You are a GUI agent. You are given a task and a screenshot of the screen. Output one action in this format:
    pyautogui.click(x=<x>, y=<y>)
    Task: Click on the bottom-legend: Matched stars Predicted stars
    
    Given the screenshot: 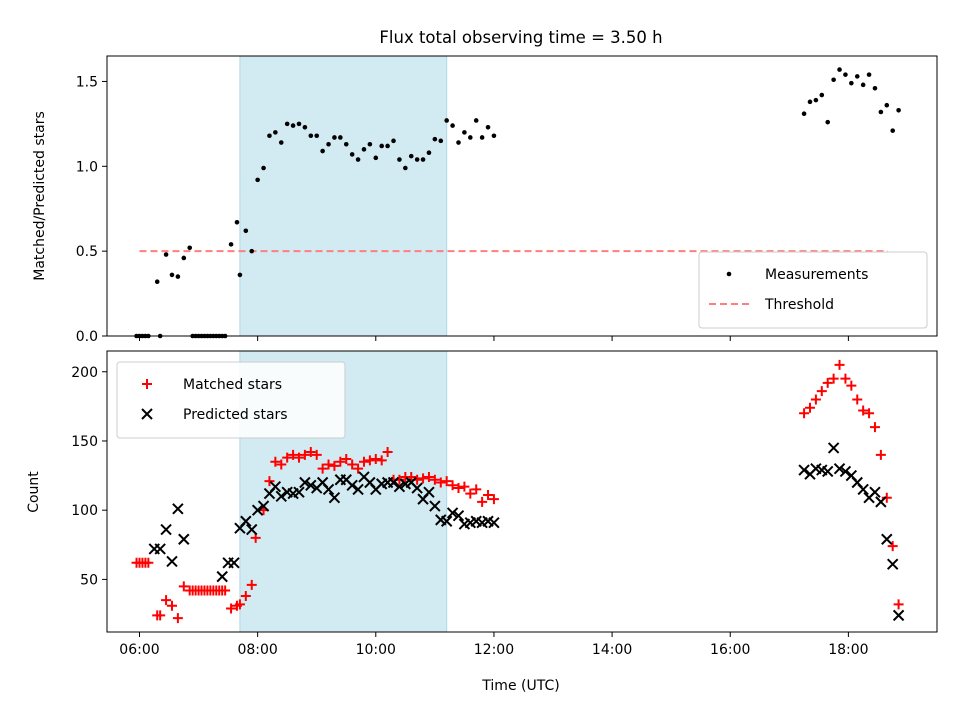 What is the action you would take?
    pyautogui.click(x=231, y=400)
    